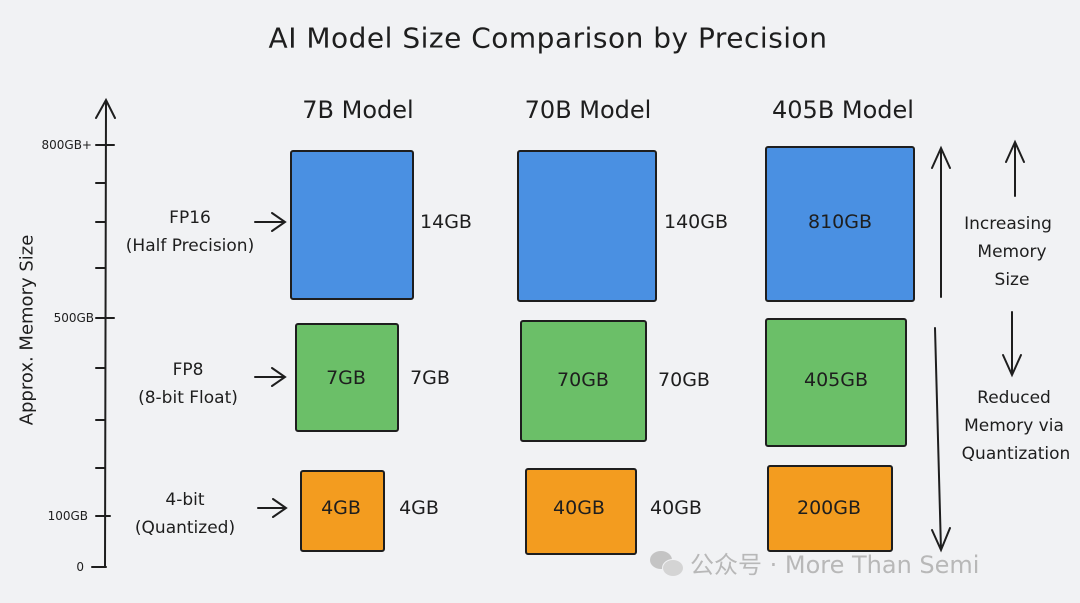 Image resolution: width=1080 pixels, height=603 pixels. What do you see at coordinates (676, 508) in the screenshot?
I see `4bit-70b-value: 40GB` at bounding box center [676, 508].